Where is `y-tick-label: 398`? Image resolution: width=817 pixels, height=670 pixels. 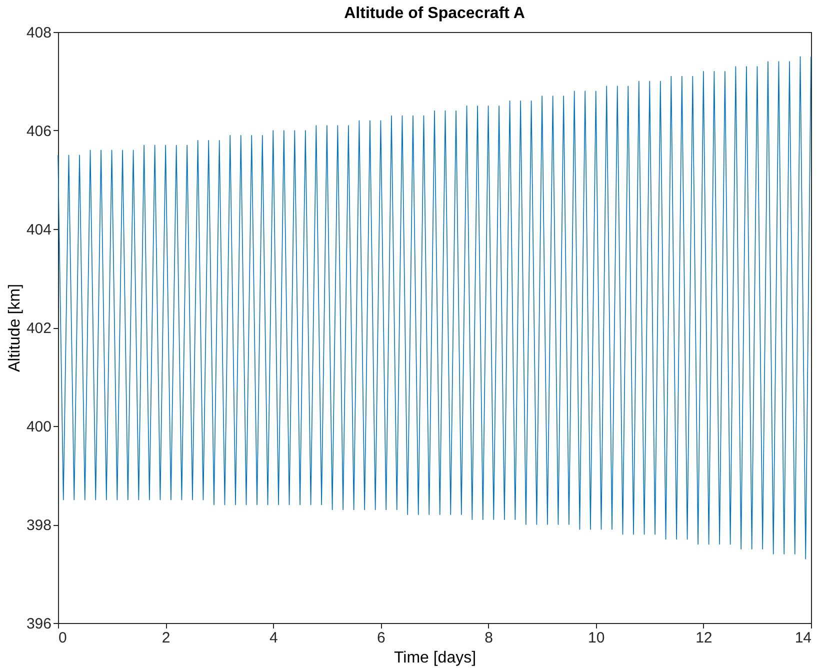
y-tick-label: 398 is located at coordinates (39, 525).